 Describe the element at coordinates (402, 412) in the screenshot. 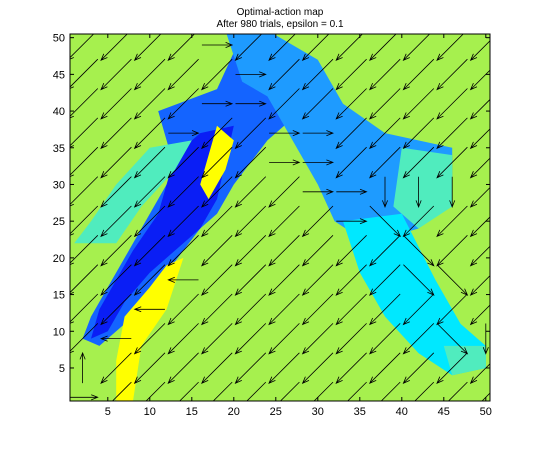

I see `x-tick-label: 40` at that location.